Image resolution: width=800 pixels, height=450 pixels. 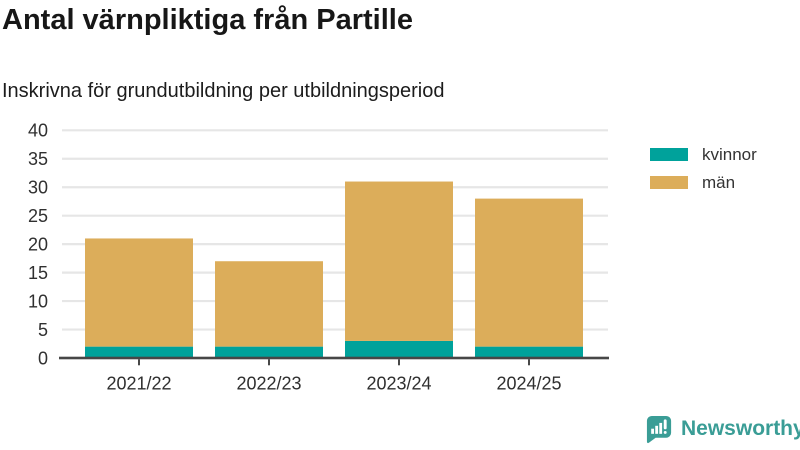 What do you see at coordinates (268, 384) in the screenshot?
I see `x-tick-label-2022/23: 2022/23` at bounding box center [268, 384].